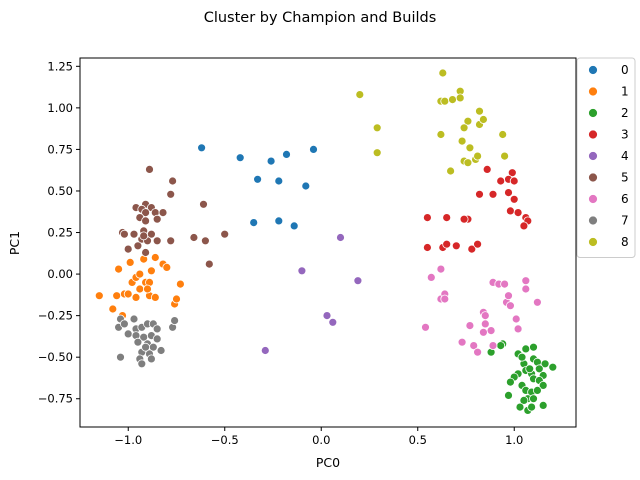 The width and height of the screenshot is (640, 480). Describe the element at coordinates (328, 462) in the screenshot. I see `x-axis-label: PC0` at that location.